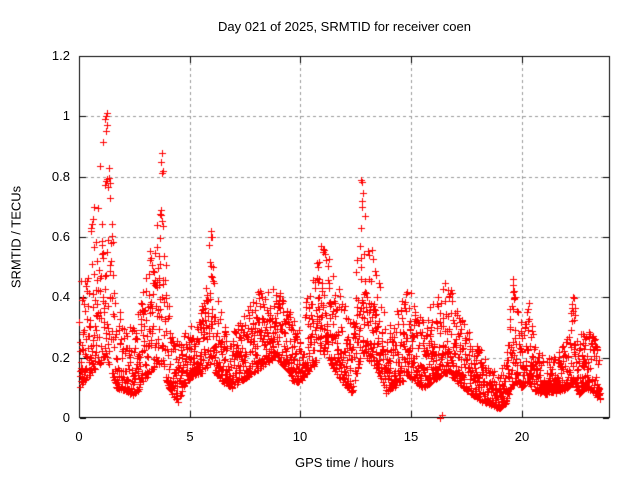  I want to click on x-tick-label: 20, so click(522, 436).